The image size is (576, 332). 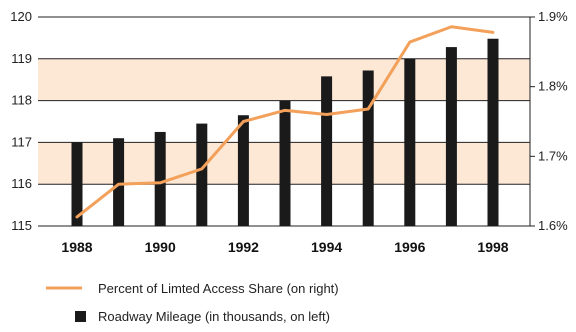 I want to click on legend-bar-label: Roadway Mileage (in thousands, on left), so click(x=214, y=316).